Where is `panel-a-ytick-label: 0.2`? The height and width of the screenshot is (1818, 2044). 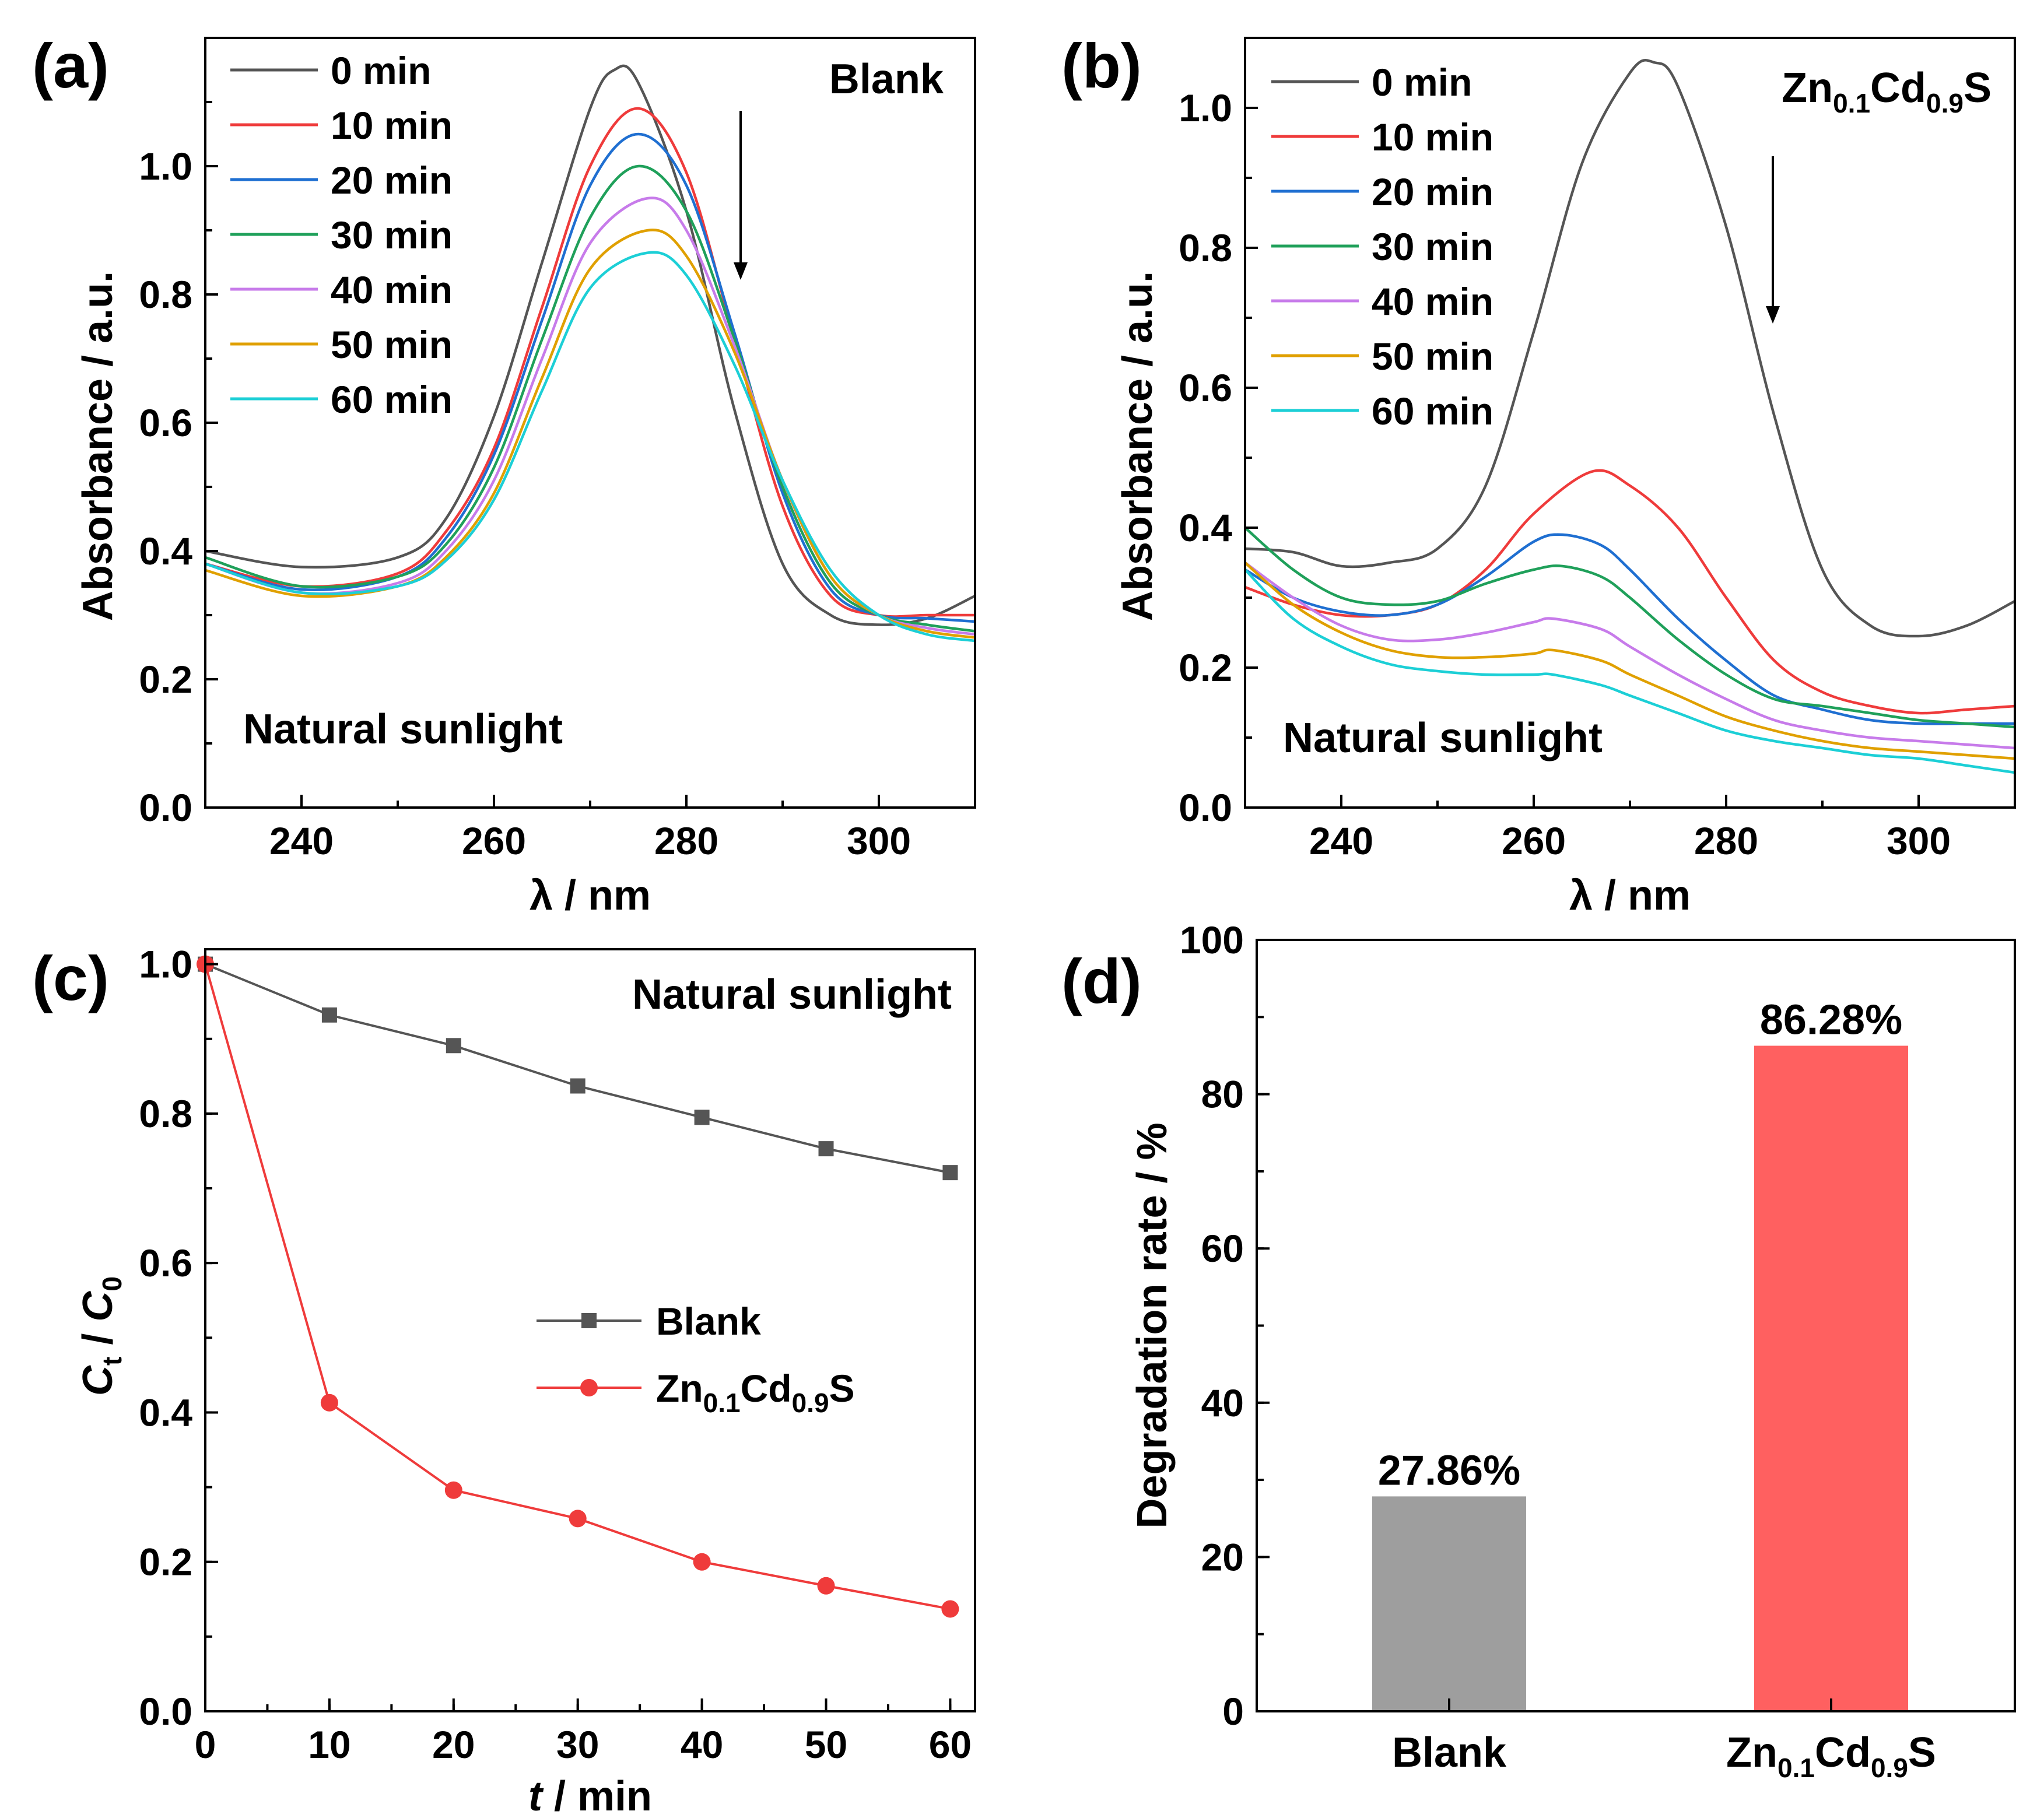 panel-a-ytick-label: 0.2 is located at coordinates (165, 679).